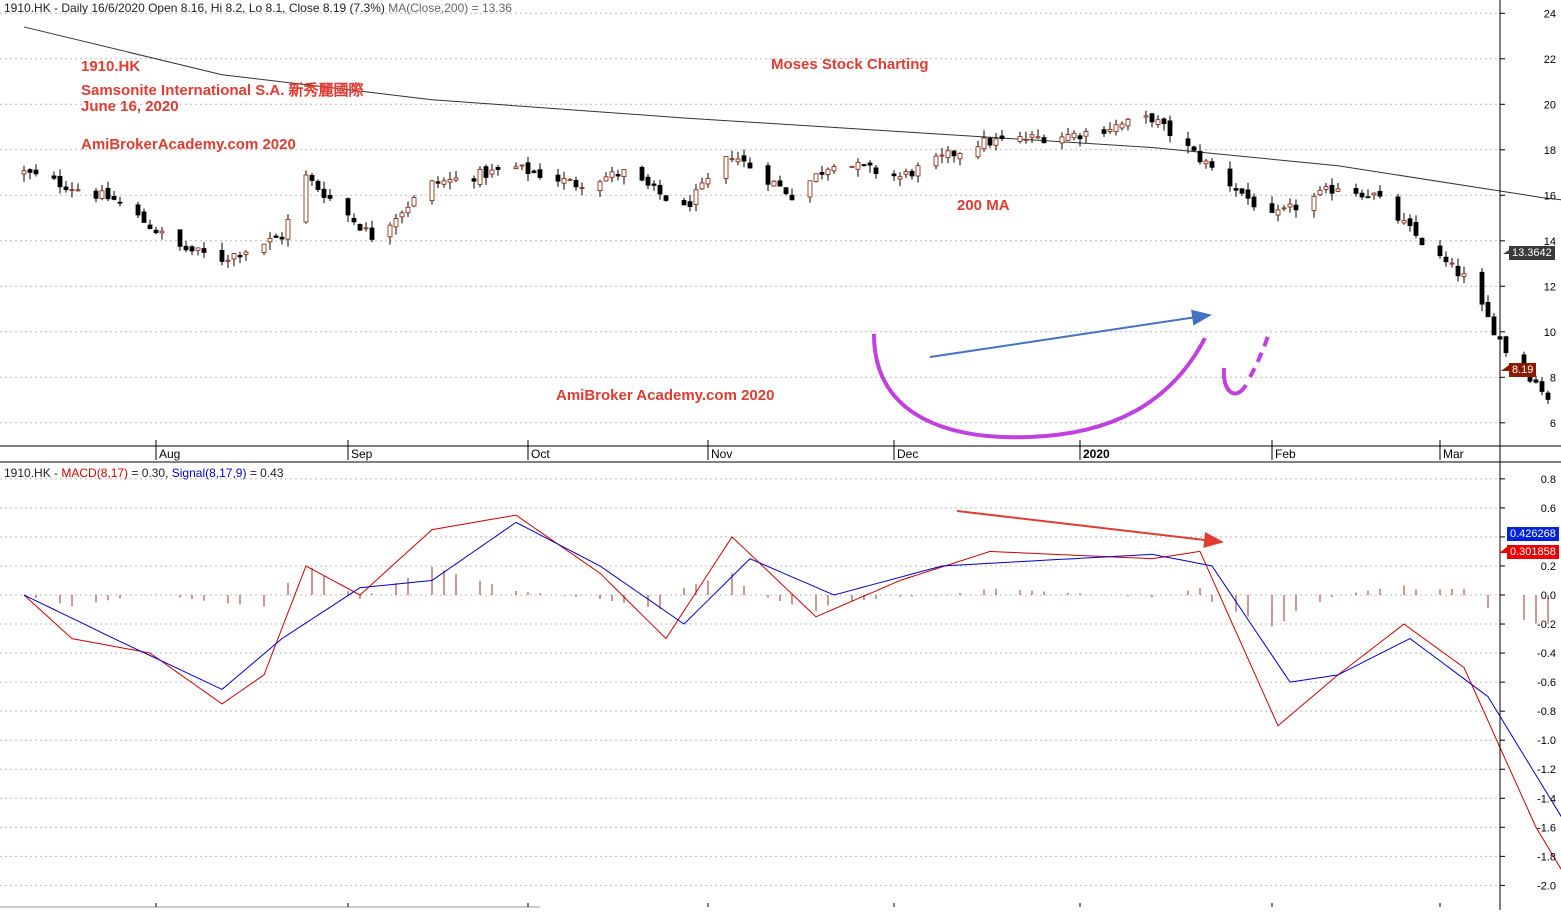 The height and width of the screenshot is (915, 1561). Describe the element at coordinates (1506, 252) in the screenshot. I see `ma-badge-pointer` at that location.